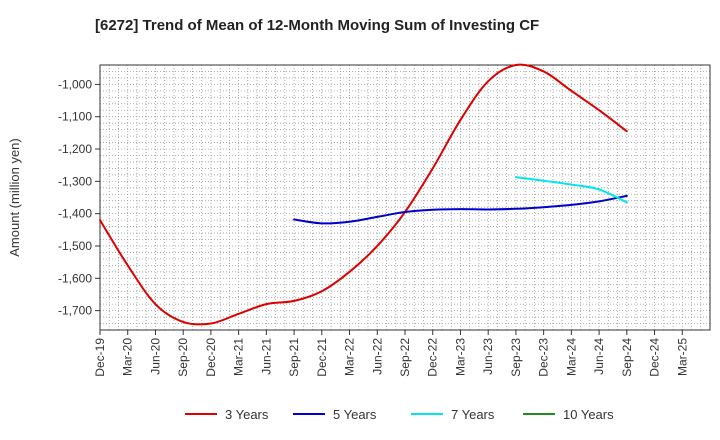  I want to click on x-tick-label: Dec-23, so click(544, 357).